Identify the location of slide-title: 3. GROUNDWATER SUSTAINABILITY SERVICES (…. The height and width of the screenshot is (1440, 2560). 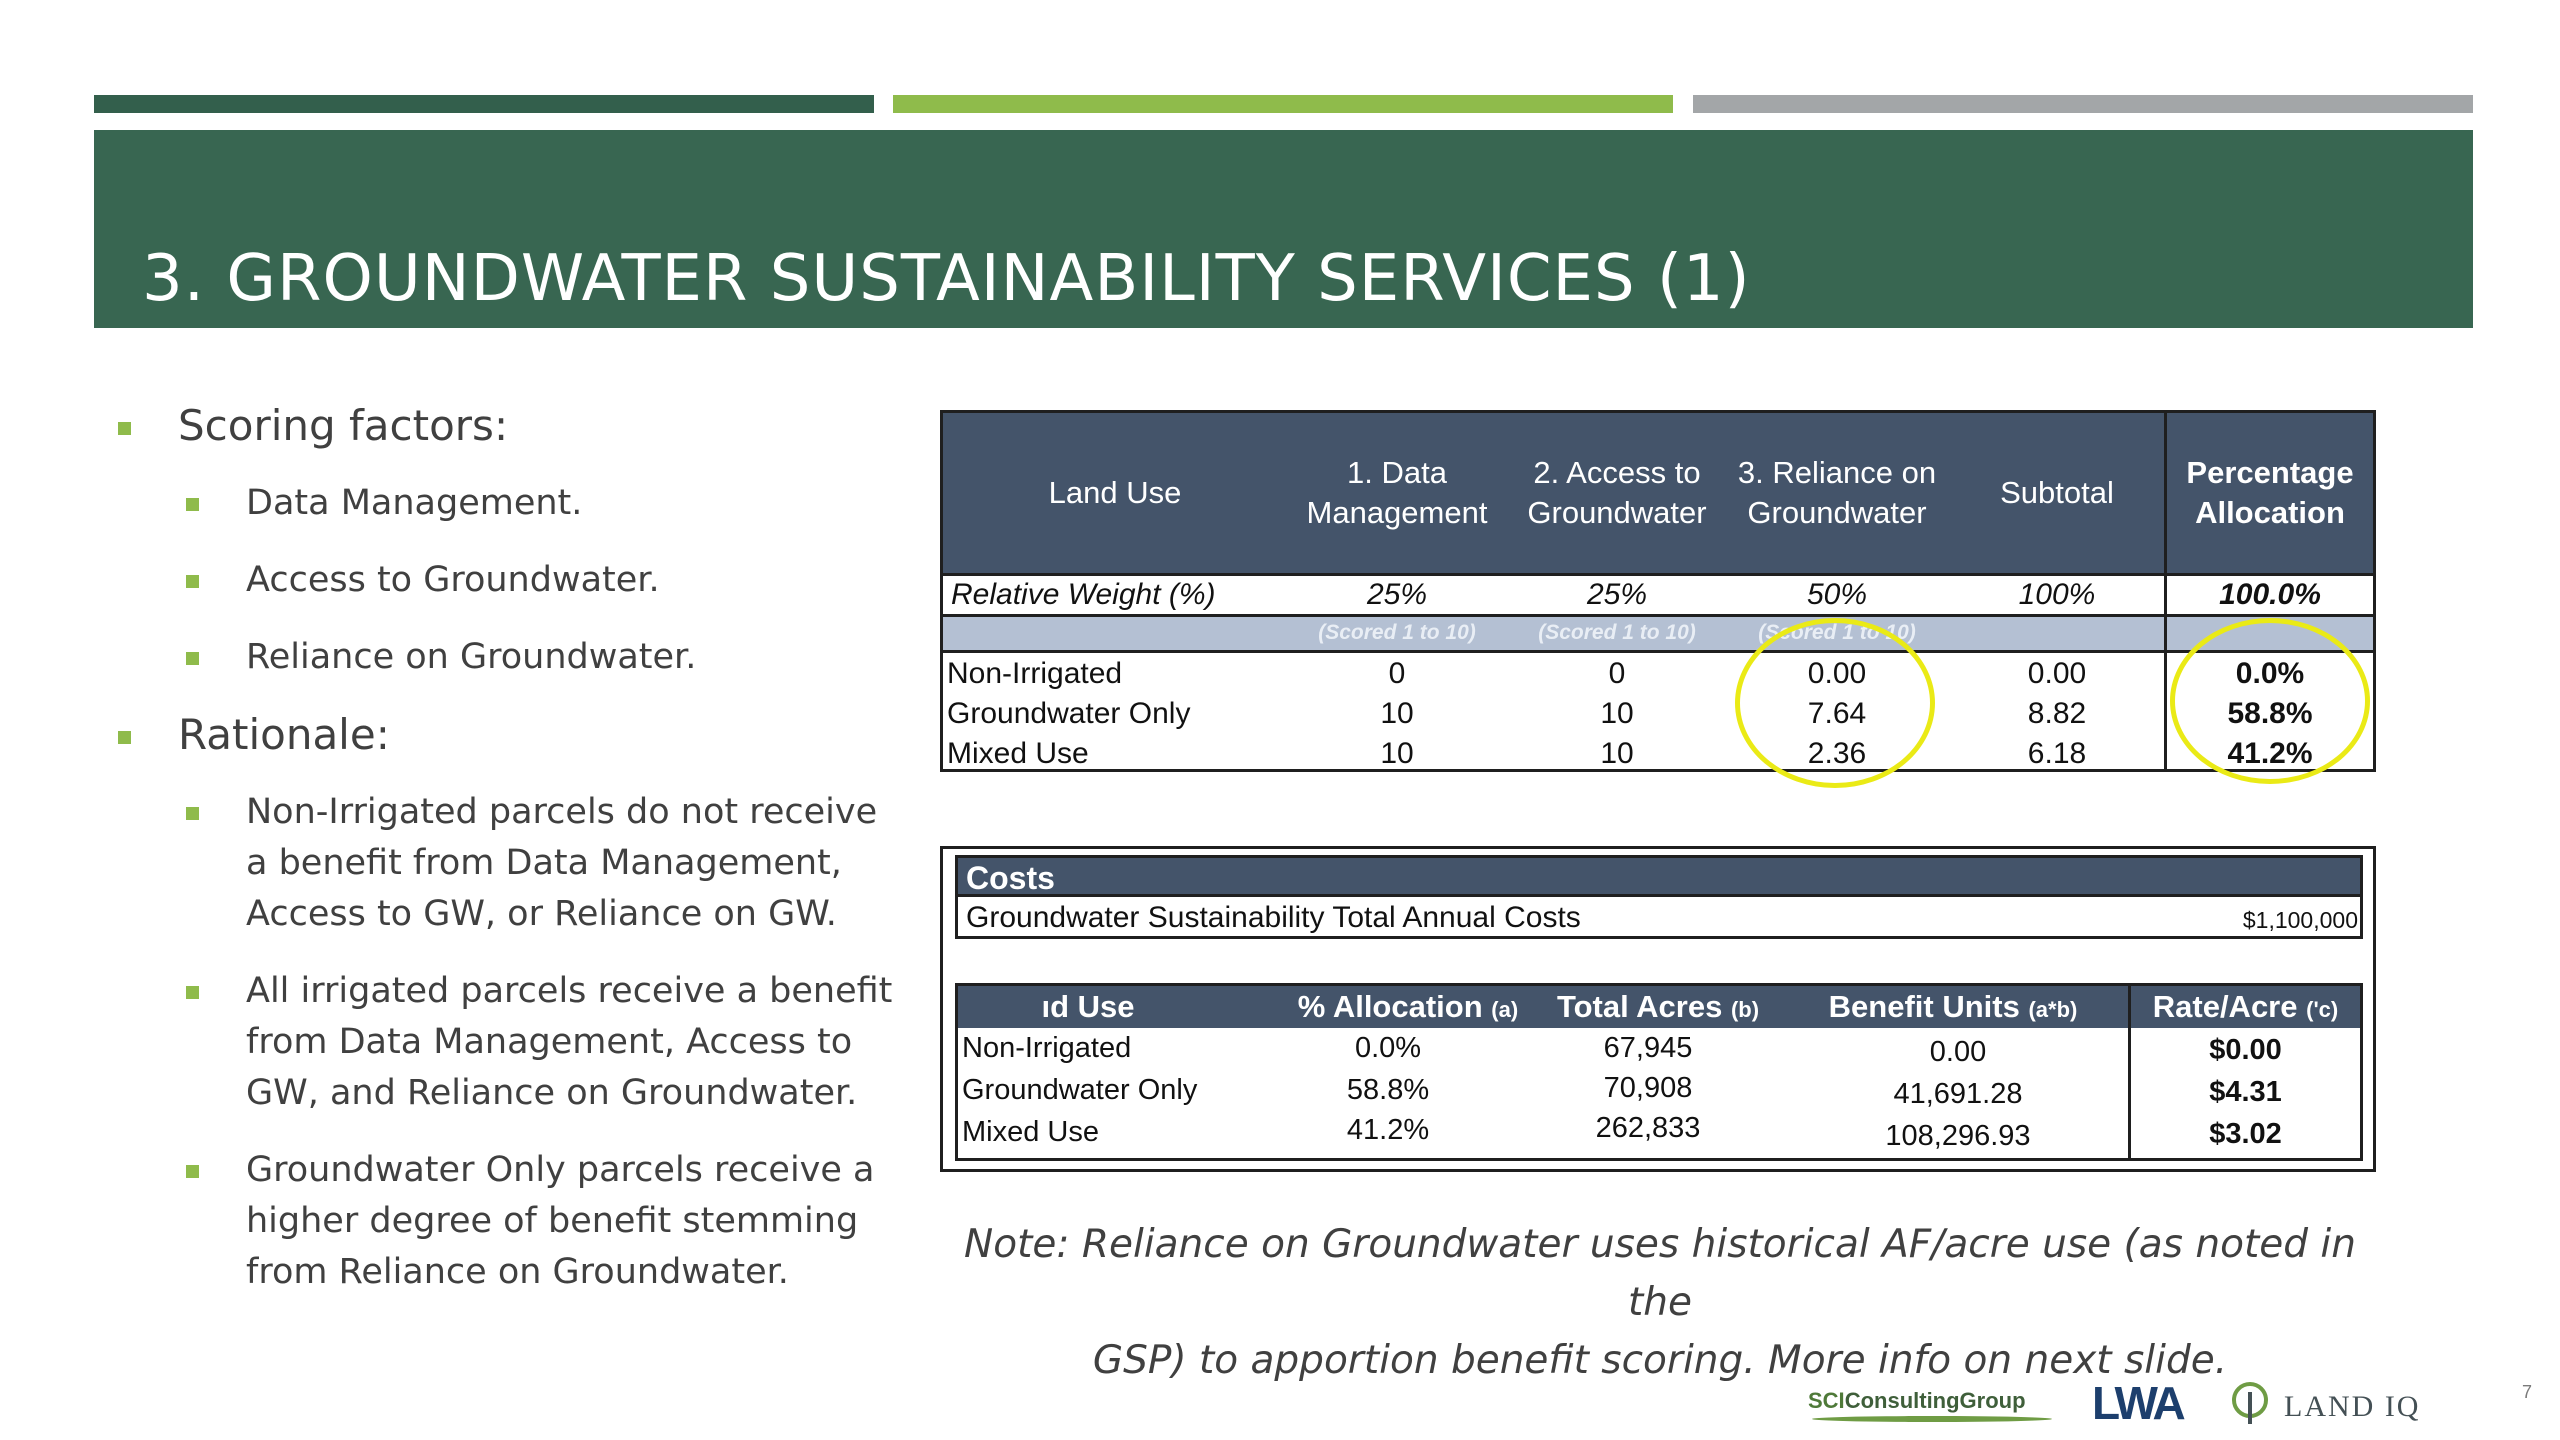
(946, 278).